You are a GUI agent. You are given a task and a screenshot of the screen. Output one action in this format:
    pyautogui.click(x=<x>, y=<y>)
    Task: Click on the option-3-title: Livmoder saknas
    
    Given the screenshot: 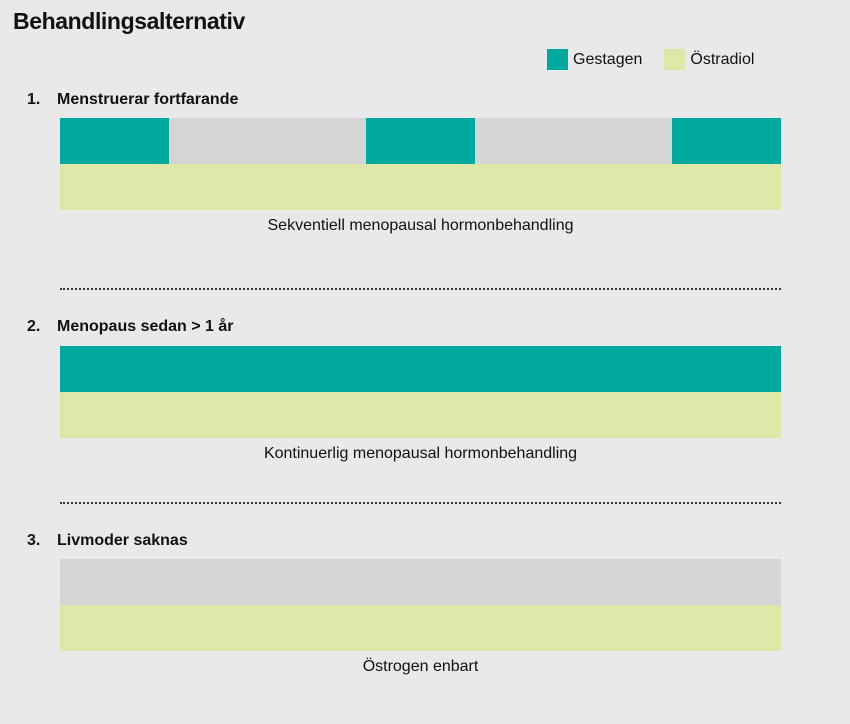 What is the action you would take?
    pyautogui.click(x=122, y=540)
    